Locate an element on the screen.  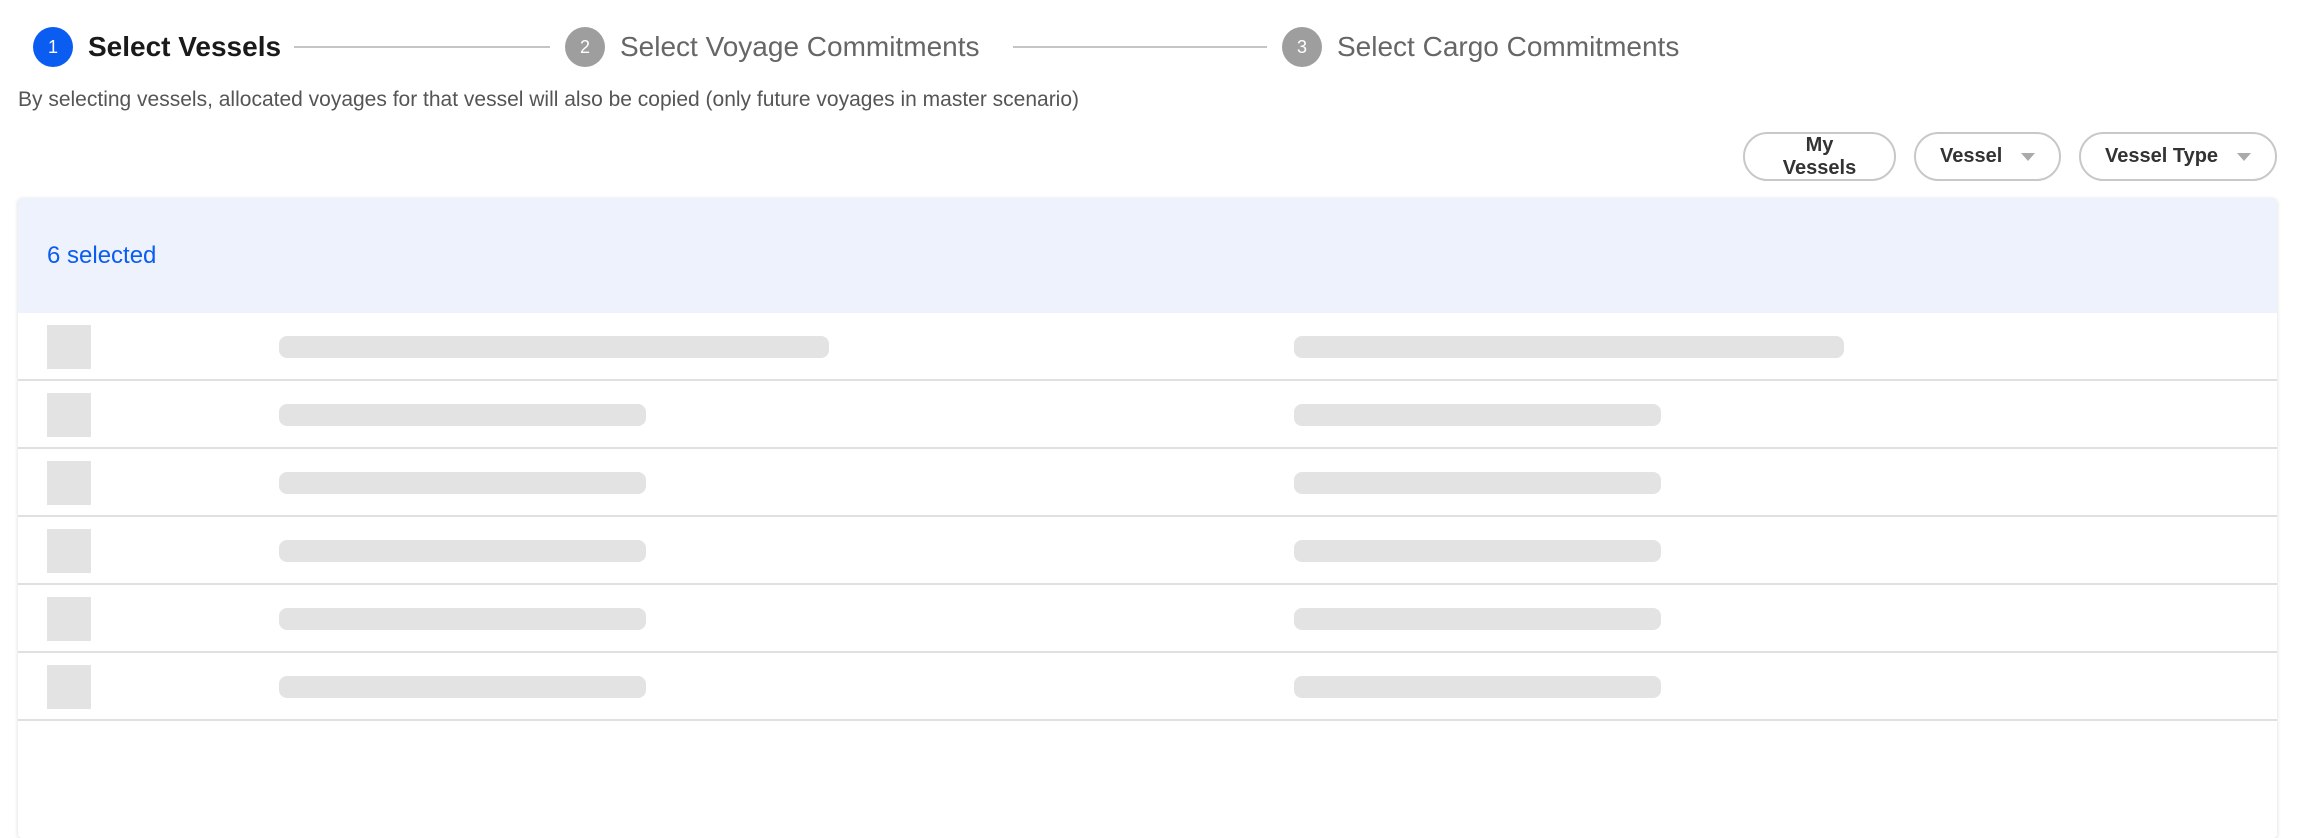
my-vessels-filter-button: My Vessels is located at coordinates (1819, 156).